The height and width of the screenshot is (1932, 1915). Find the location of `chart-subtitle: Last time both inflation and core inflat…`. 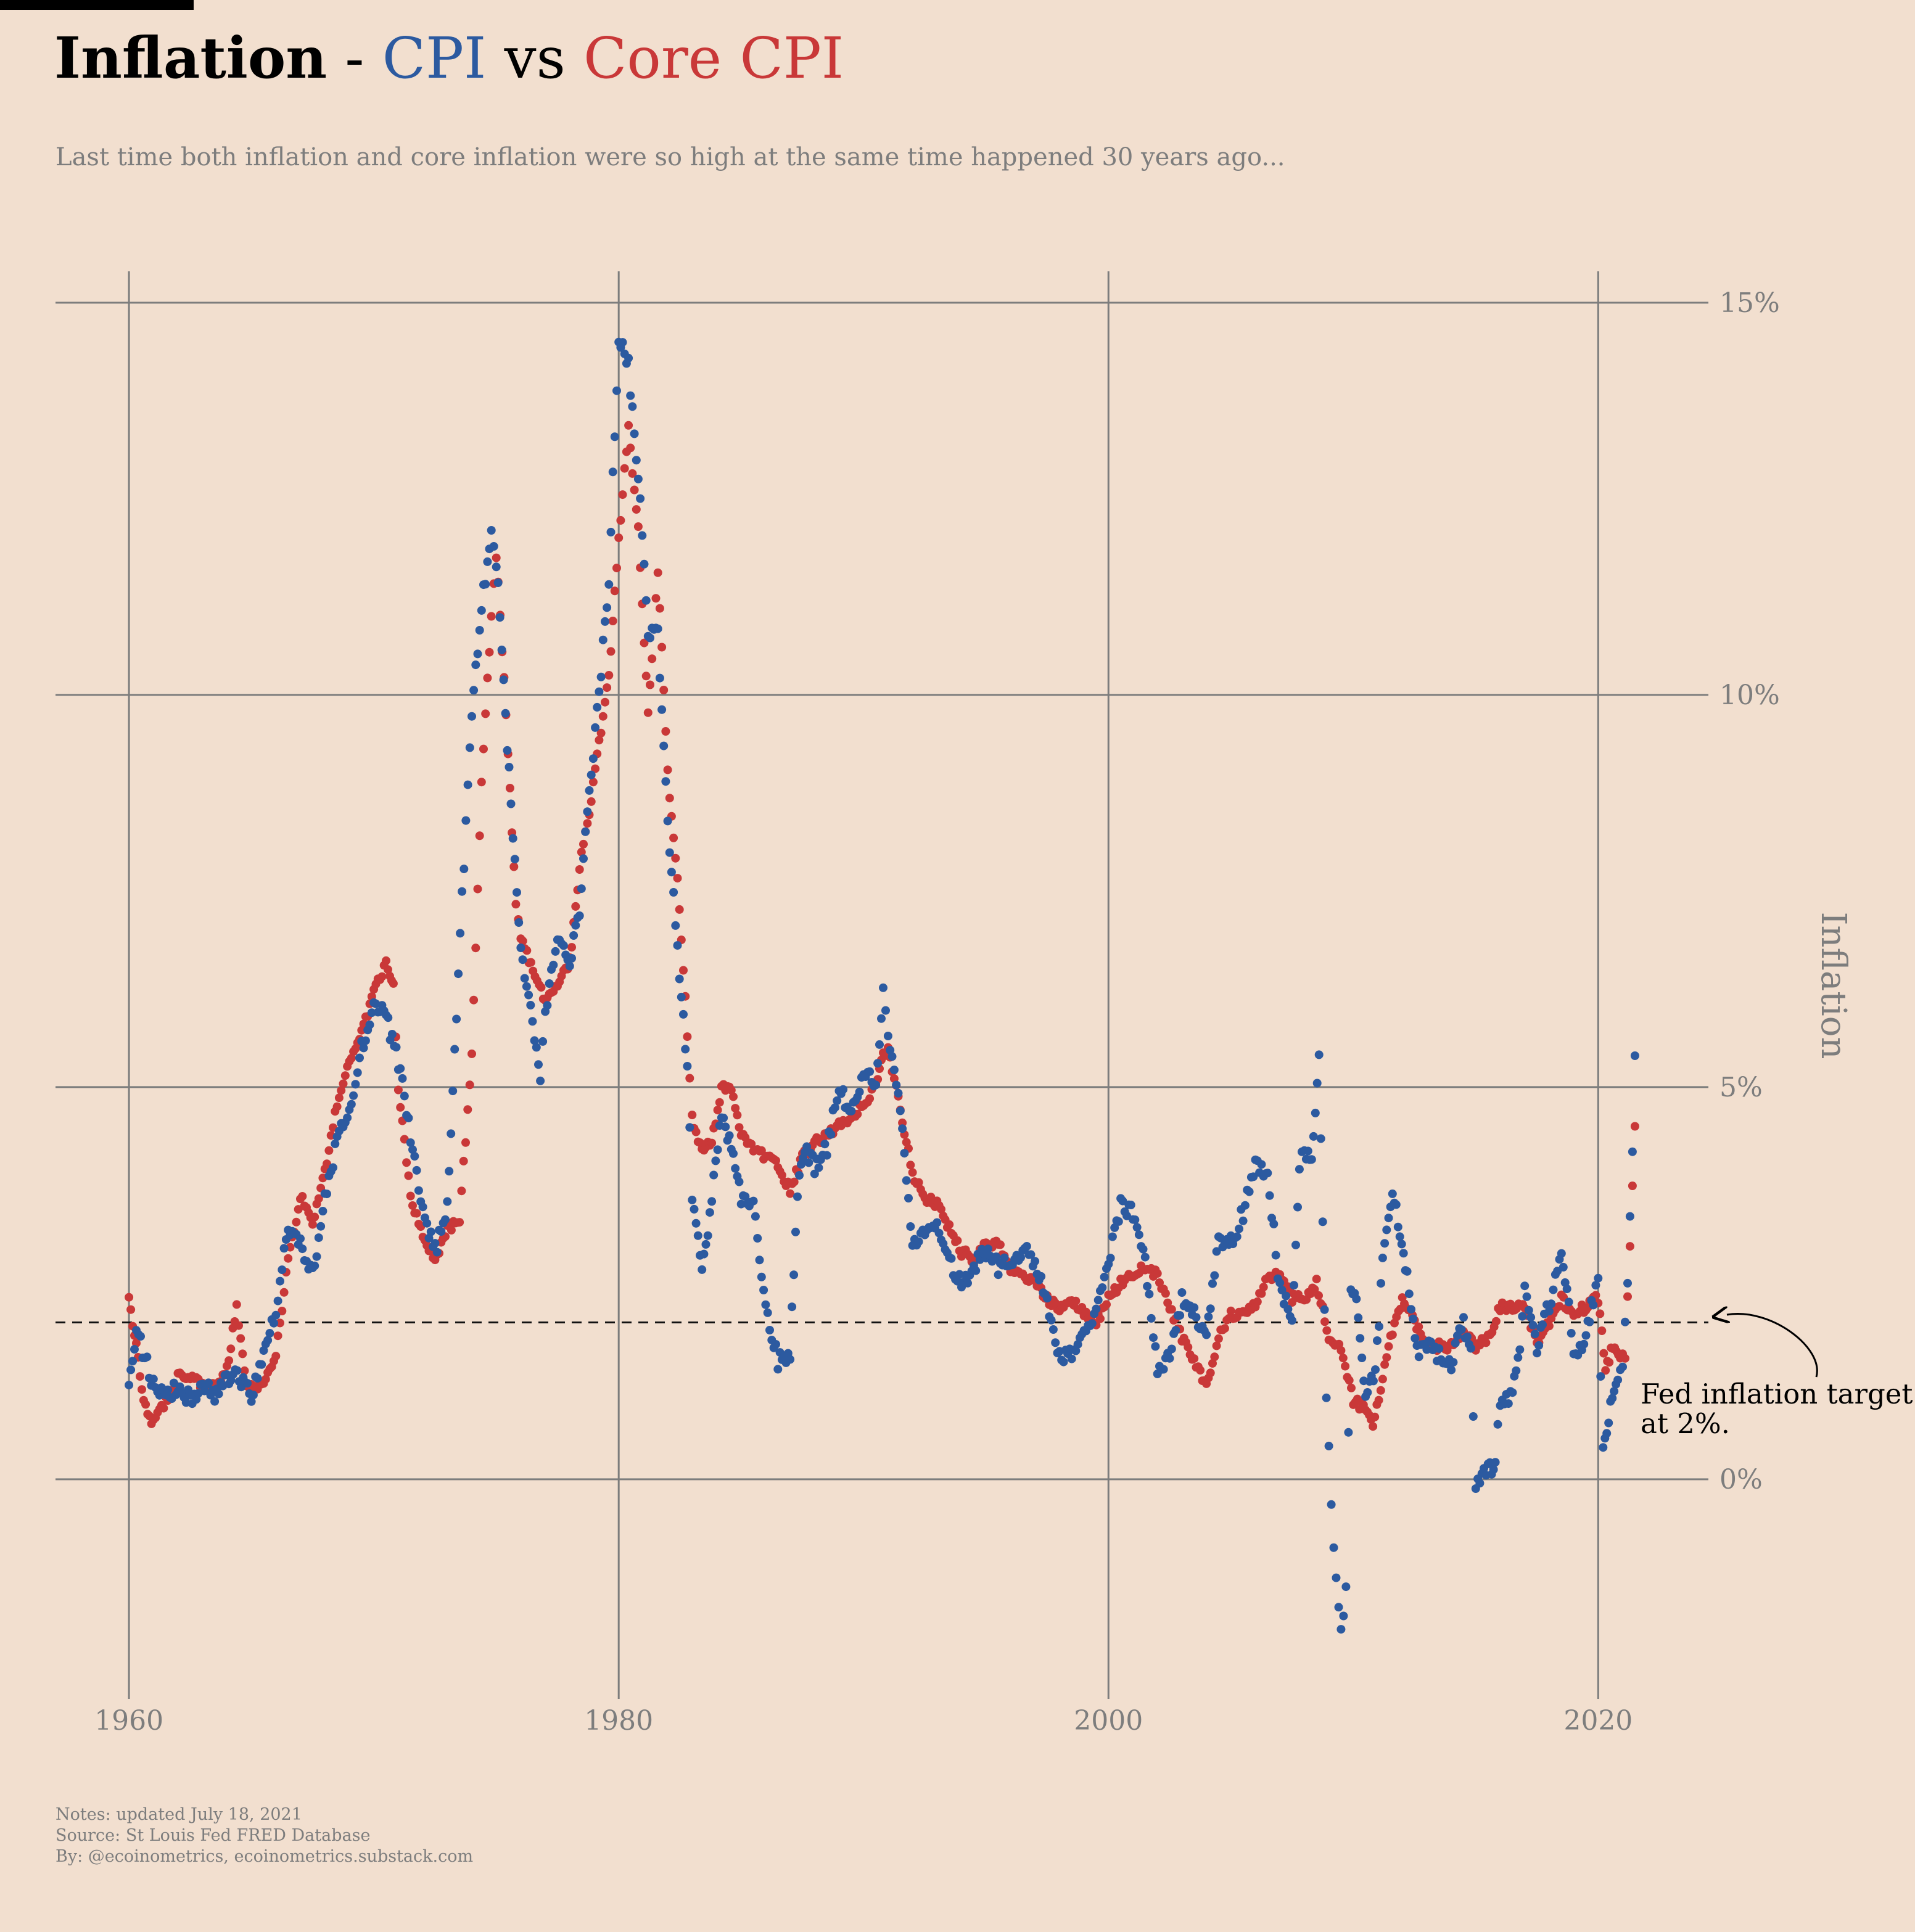

chart-subtitle: Last time both inflation and core inflat… is located at coordinates (670, 157).